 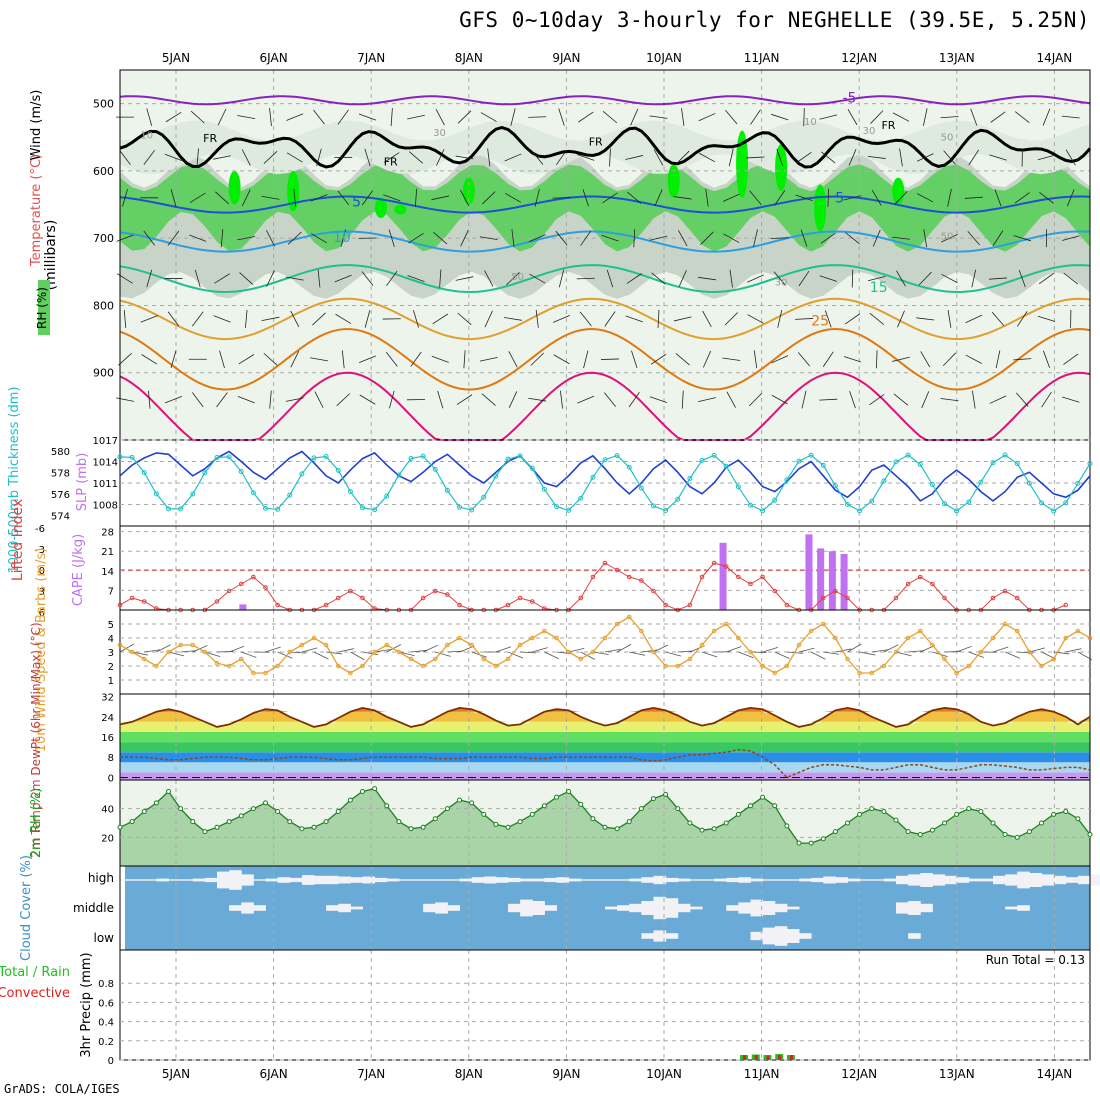 I want to click on xtick-bottom: 8JAN, so click(x=469, y=1074).